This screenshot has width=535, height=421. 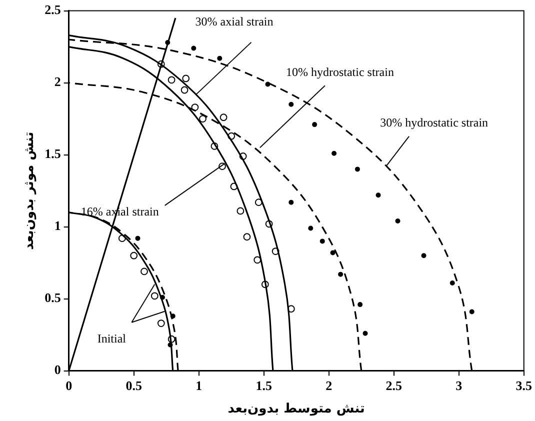 I want to click on x-tick-label: 2, so click(x=329, y=385).